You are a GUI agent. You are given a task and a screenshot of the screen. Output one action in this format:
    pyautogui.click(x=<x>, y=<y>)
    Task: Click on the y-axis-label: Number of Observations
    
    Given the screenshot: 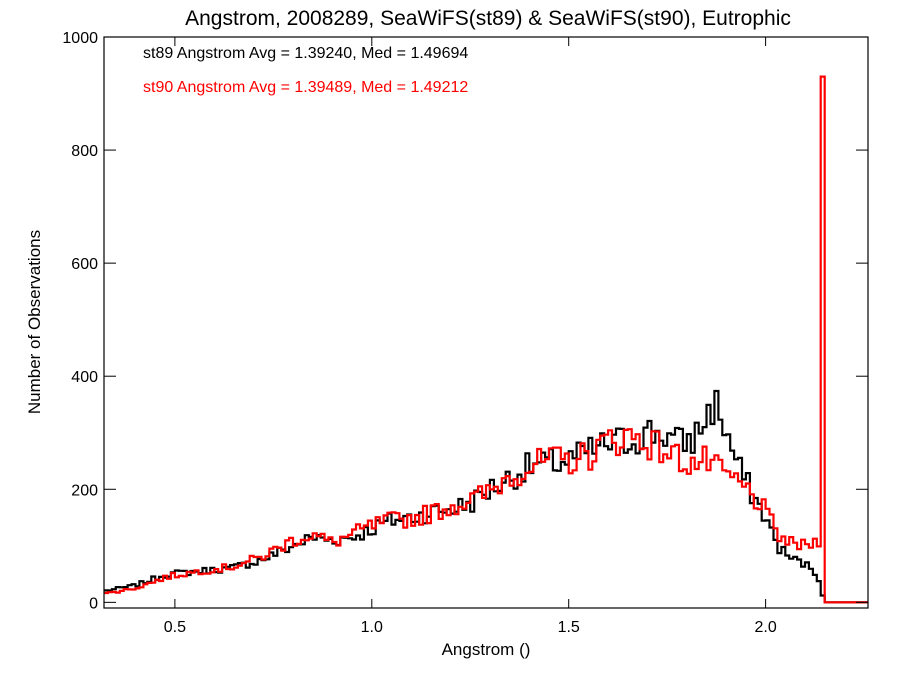 What is the action you would take?
    pyautogui.click(x=34, y=322)
    